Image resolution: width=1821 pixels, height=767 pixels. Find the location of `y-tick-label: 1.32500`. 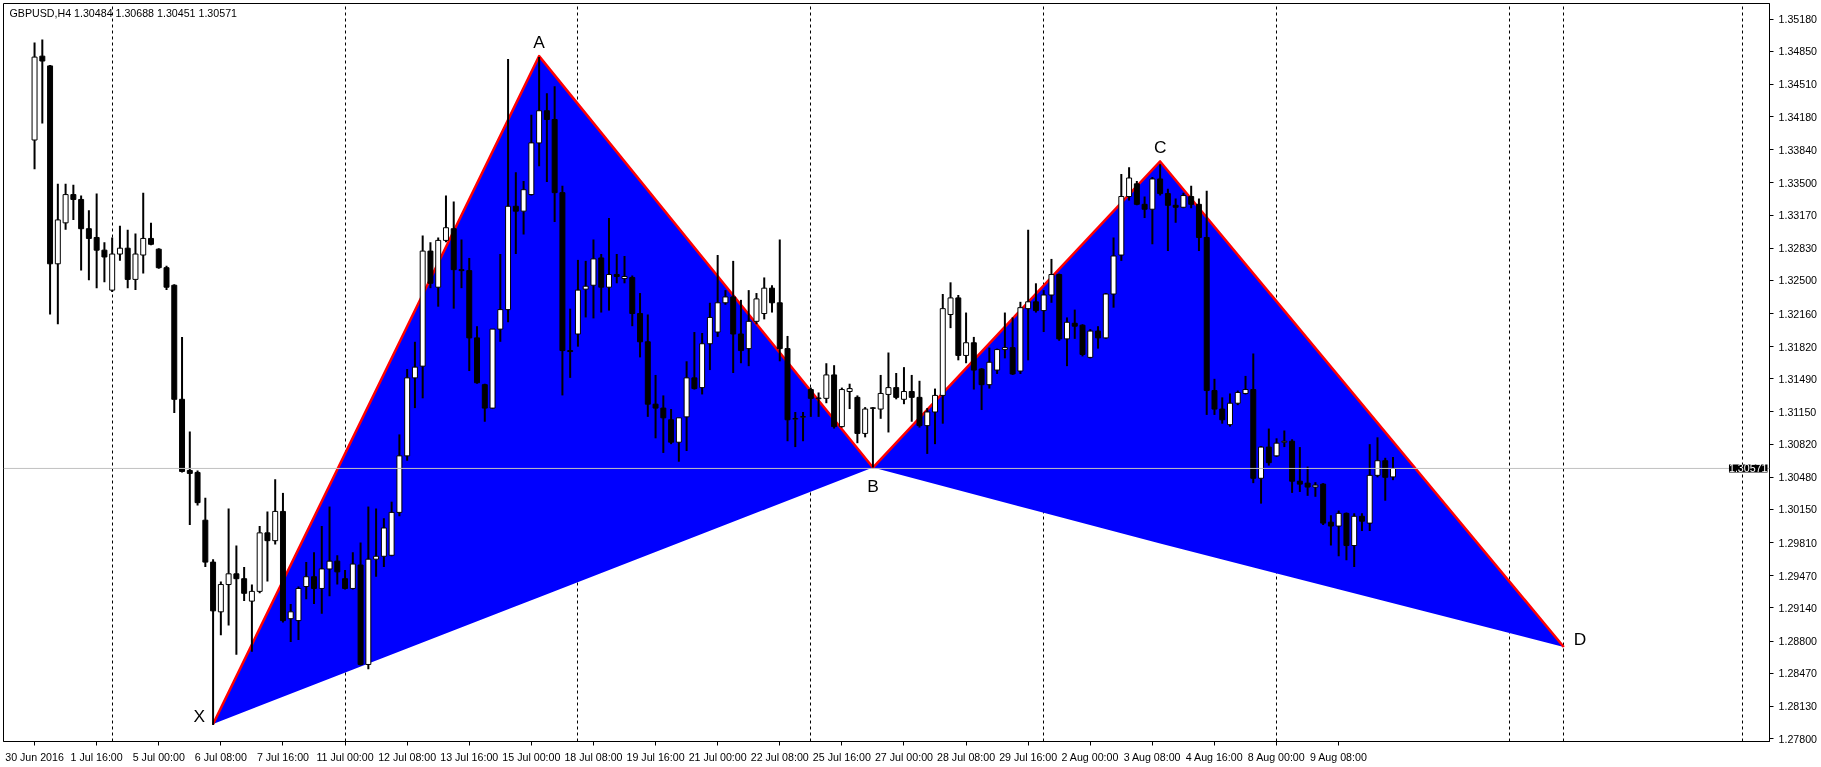

y-tick-label: 1.32500 is located at coordinates (1798, 280).